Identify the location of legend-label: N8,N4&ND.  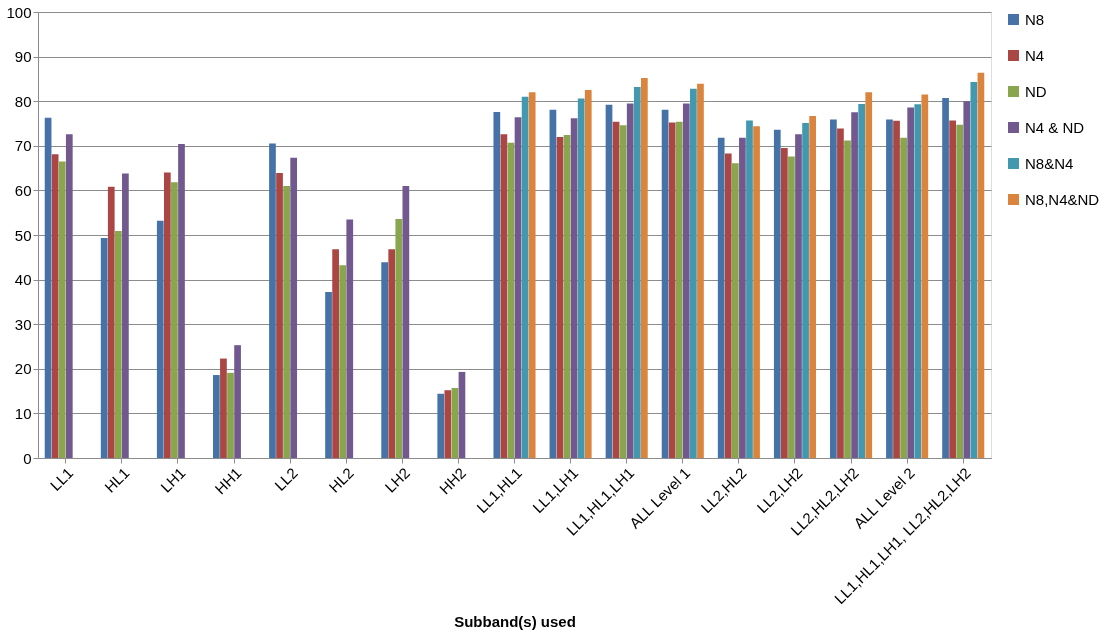
(1062, 199).